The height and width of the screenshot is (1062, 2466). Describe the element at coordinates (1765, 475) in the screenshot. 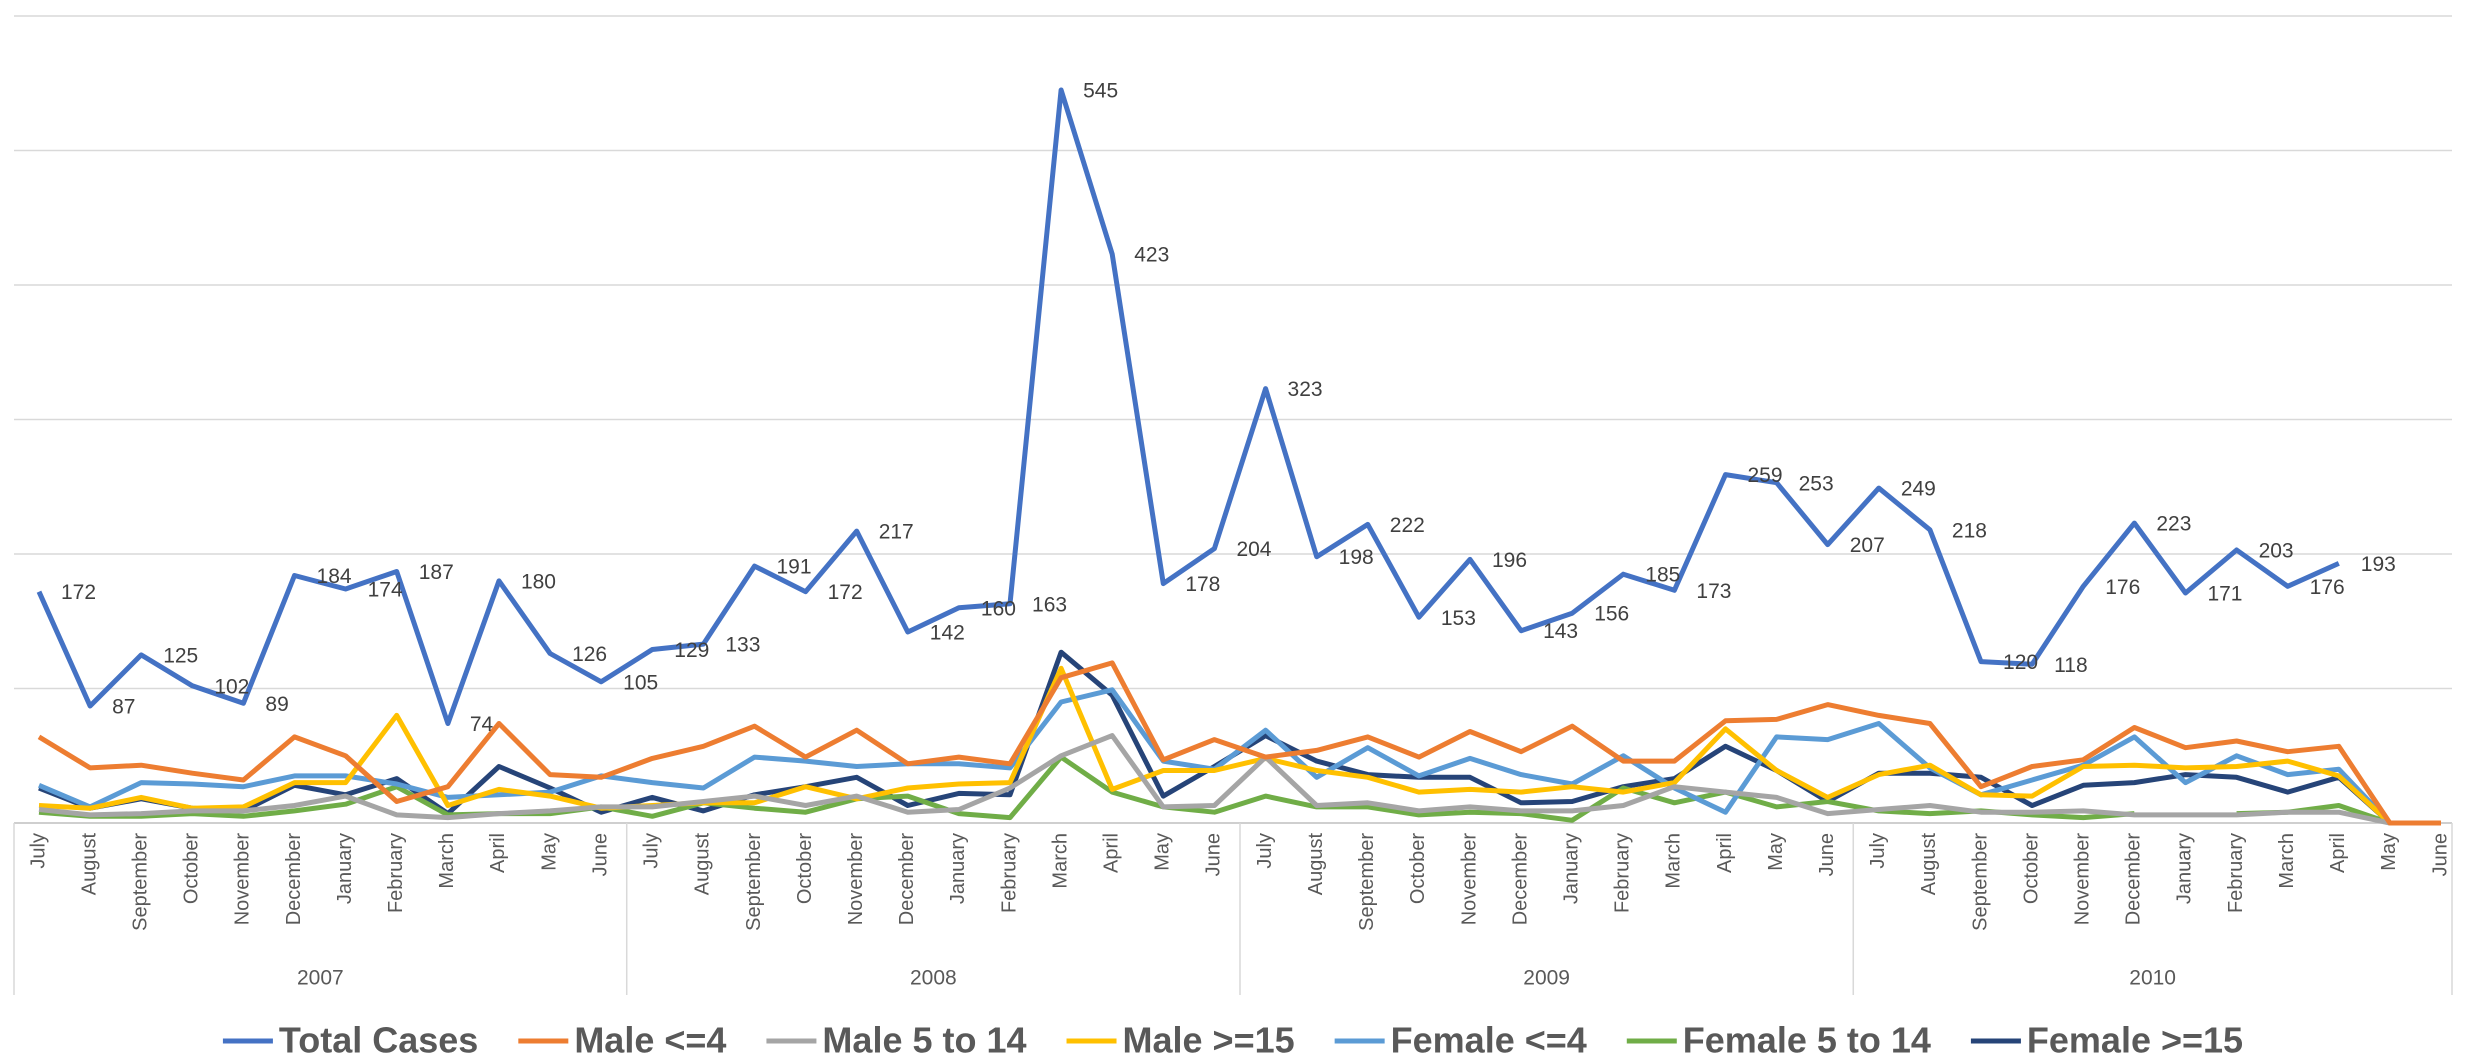

I see `data-label: 259` at that location.